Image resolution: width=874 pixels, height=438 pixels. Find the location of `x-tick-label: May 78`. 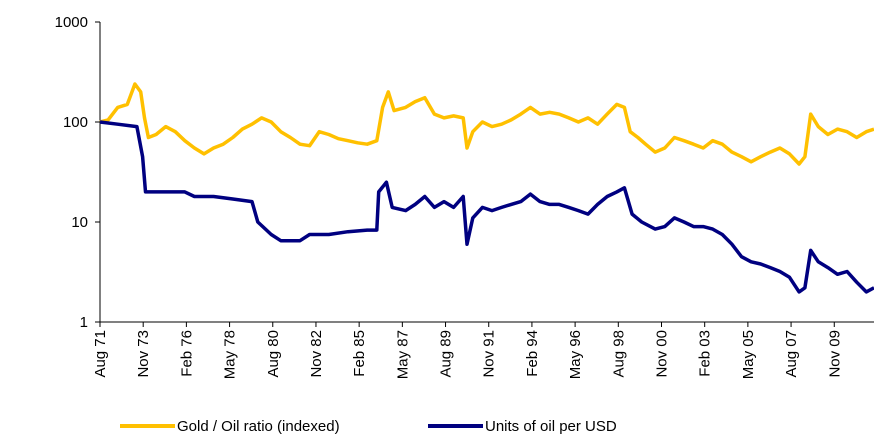

x-tick-label: May 78 is located at coordinates (230, 354).